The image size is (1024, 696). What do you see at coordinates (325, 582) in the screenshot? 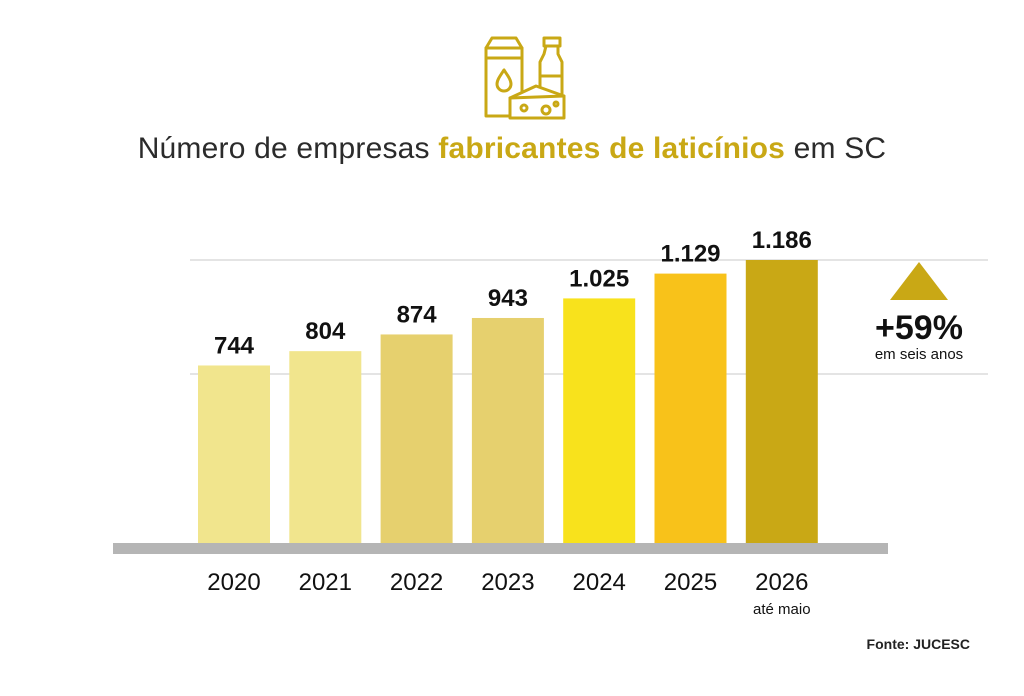
I see `x-tick-label: 2021` at bounding box center [325, 582].